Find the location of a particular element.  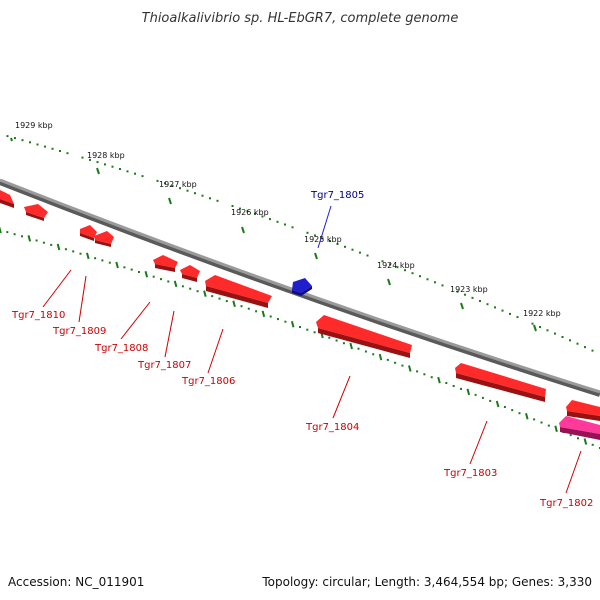

gene-label-tgr7-1809: Tgr7_1809 is located at coordinates (79, 331).